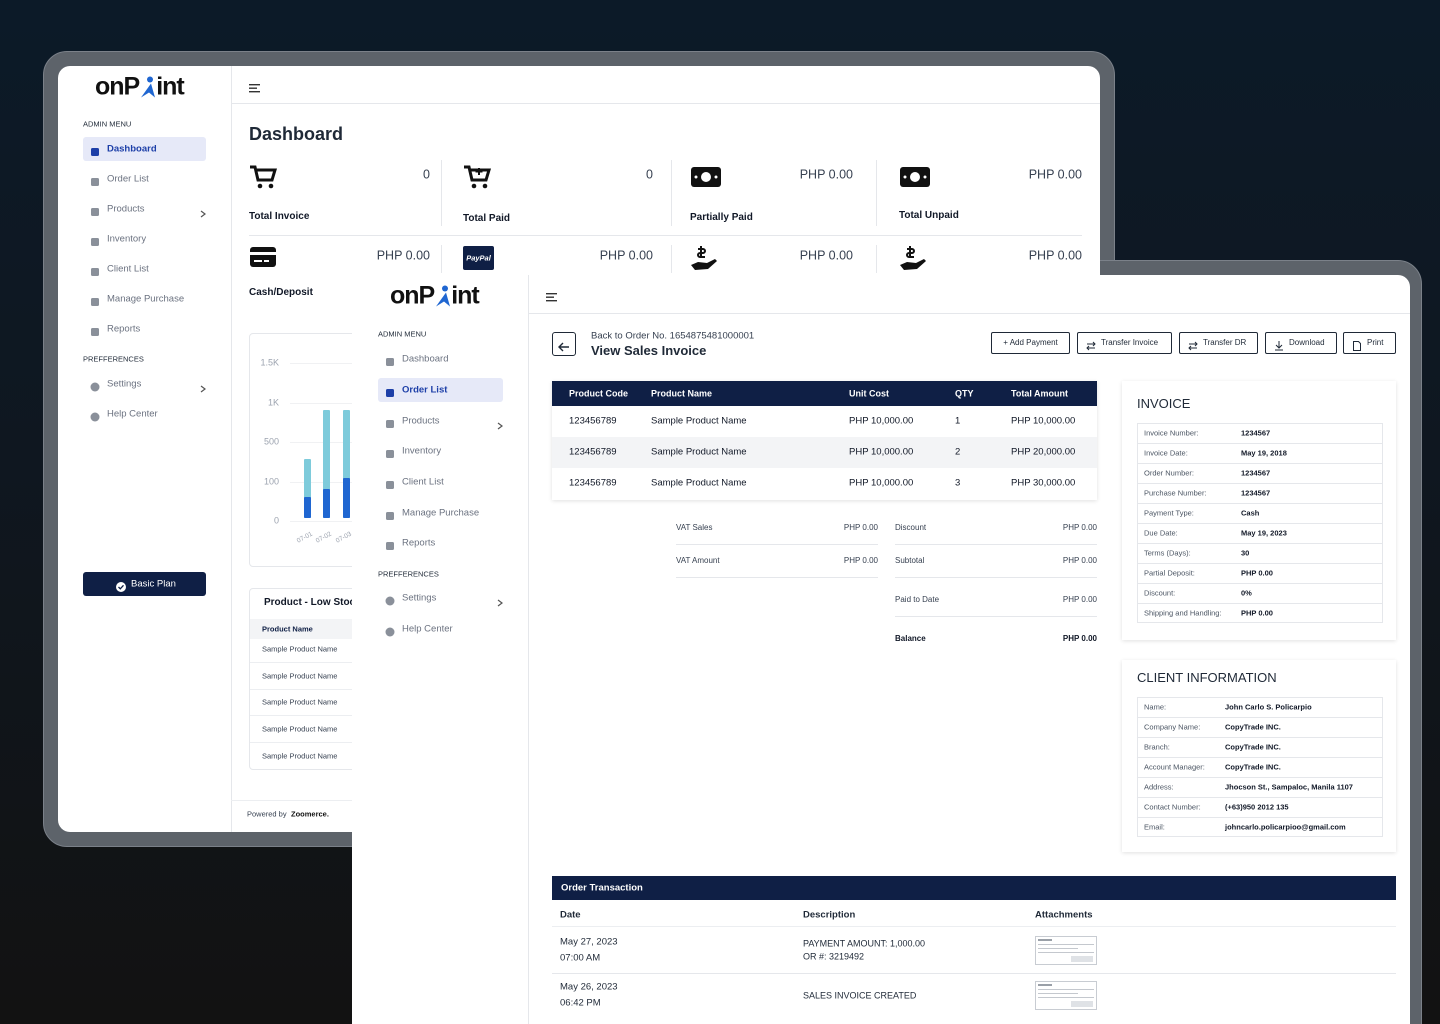 The height and width of the screenshot is (1024, 1440). I want to click on table-cell: 123456789, so click(593, 421).